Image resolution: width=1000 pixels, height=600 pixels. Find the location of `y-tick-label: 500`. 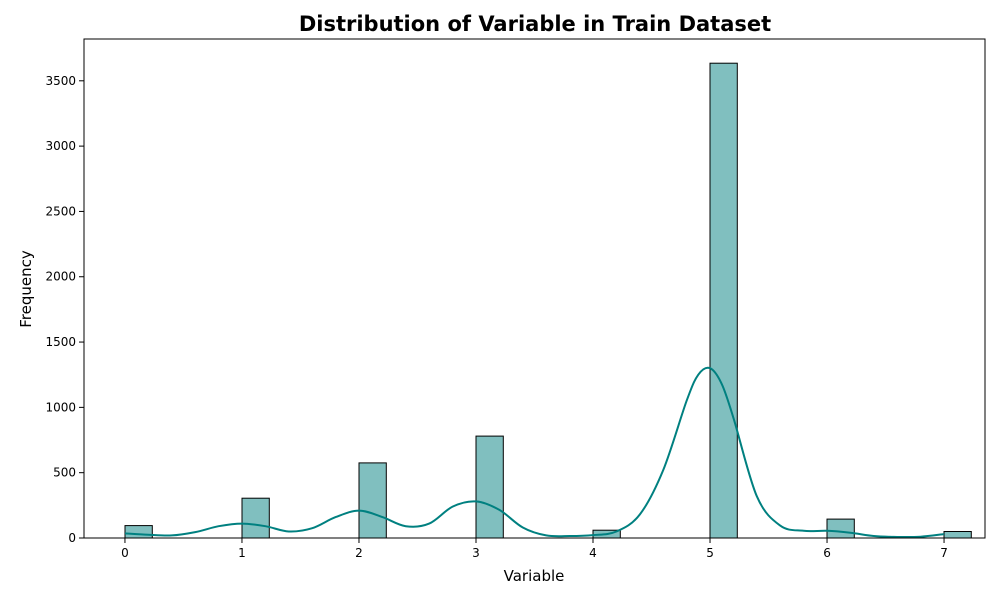

y-tick-label: 500 is located at coordinates (64, 473).